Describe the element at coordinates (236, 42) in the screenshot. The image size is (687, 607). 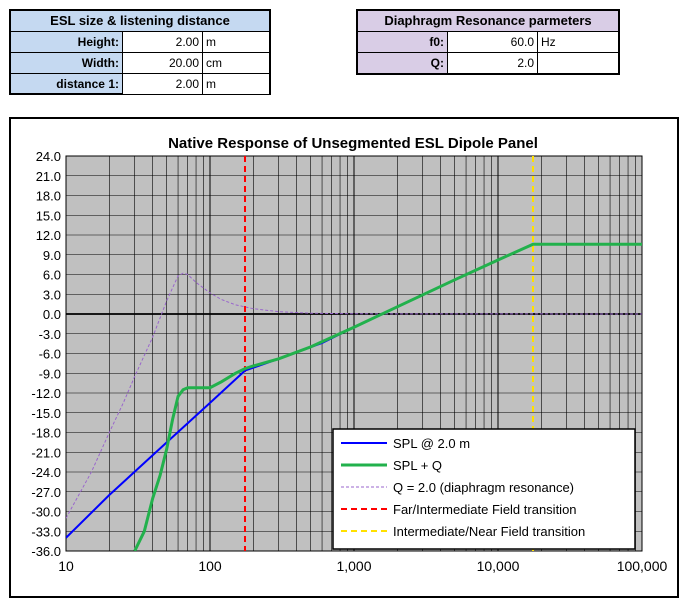
I see `height-unit: m` at that location.